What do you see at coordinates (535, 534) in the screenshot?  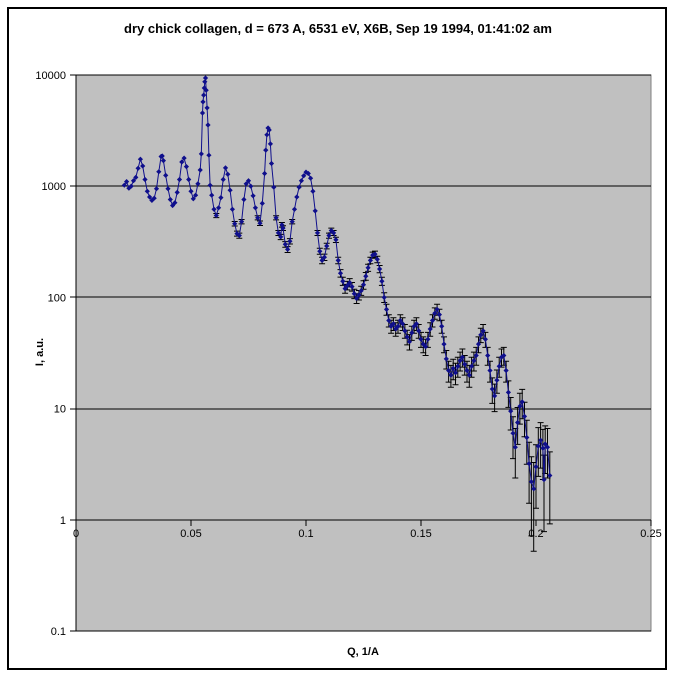 I see `svg-text: 0.2` at bounding box center [535, 534].